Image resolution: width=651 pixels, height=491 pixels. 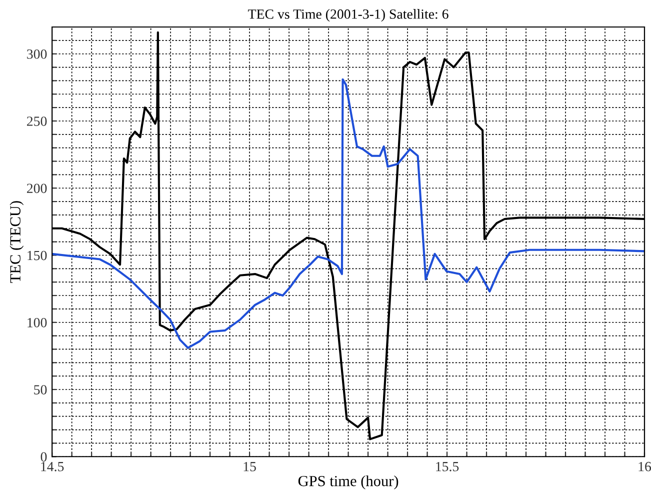 What do you see at coordinates (37, 255) in the screenshot?
I see `y-tick-label: 150` at bounding box center [37, 255].